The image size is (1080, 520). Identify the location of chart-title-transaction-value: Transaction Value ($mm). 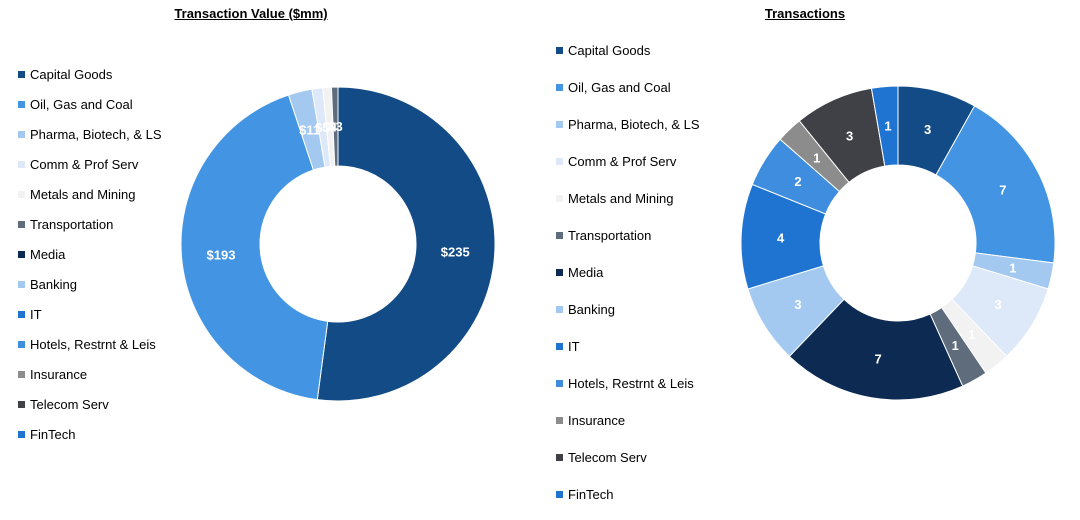
(251, 13).